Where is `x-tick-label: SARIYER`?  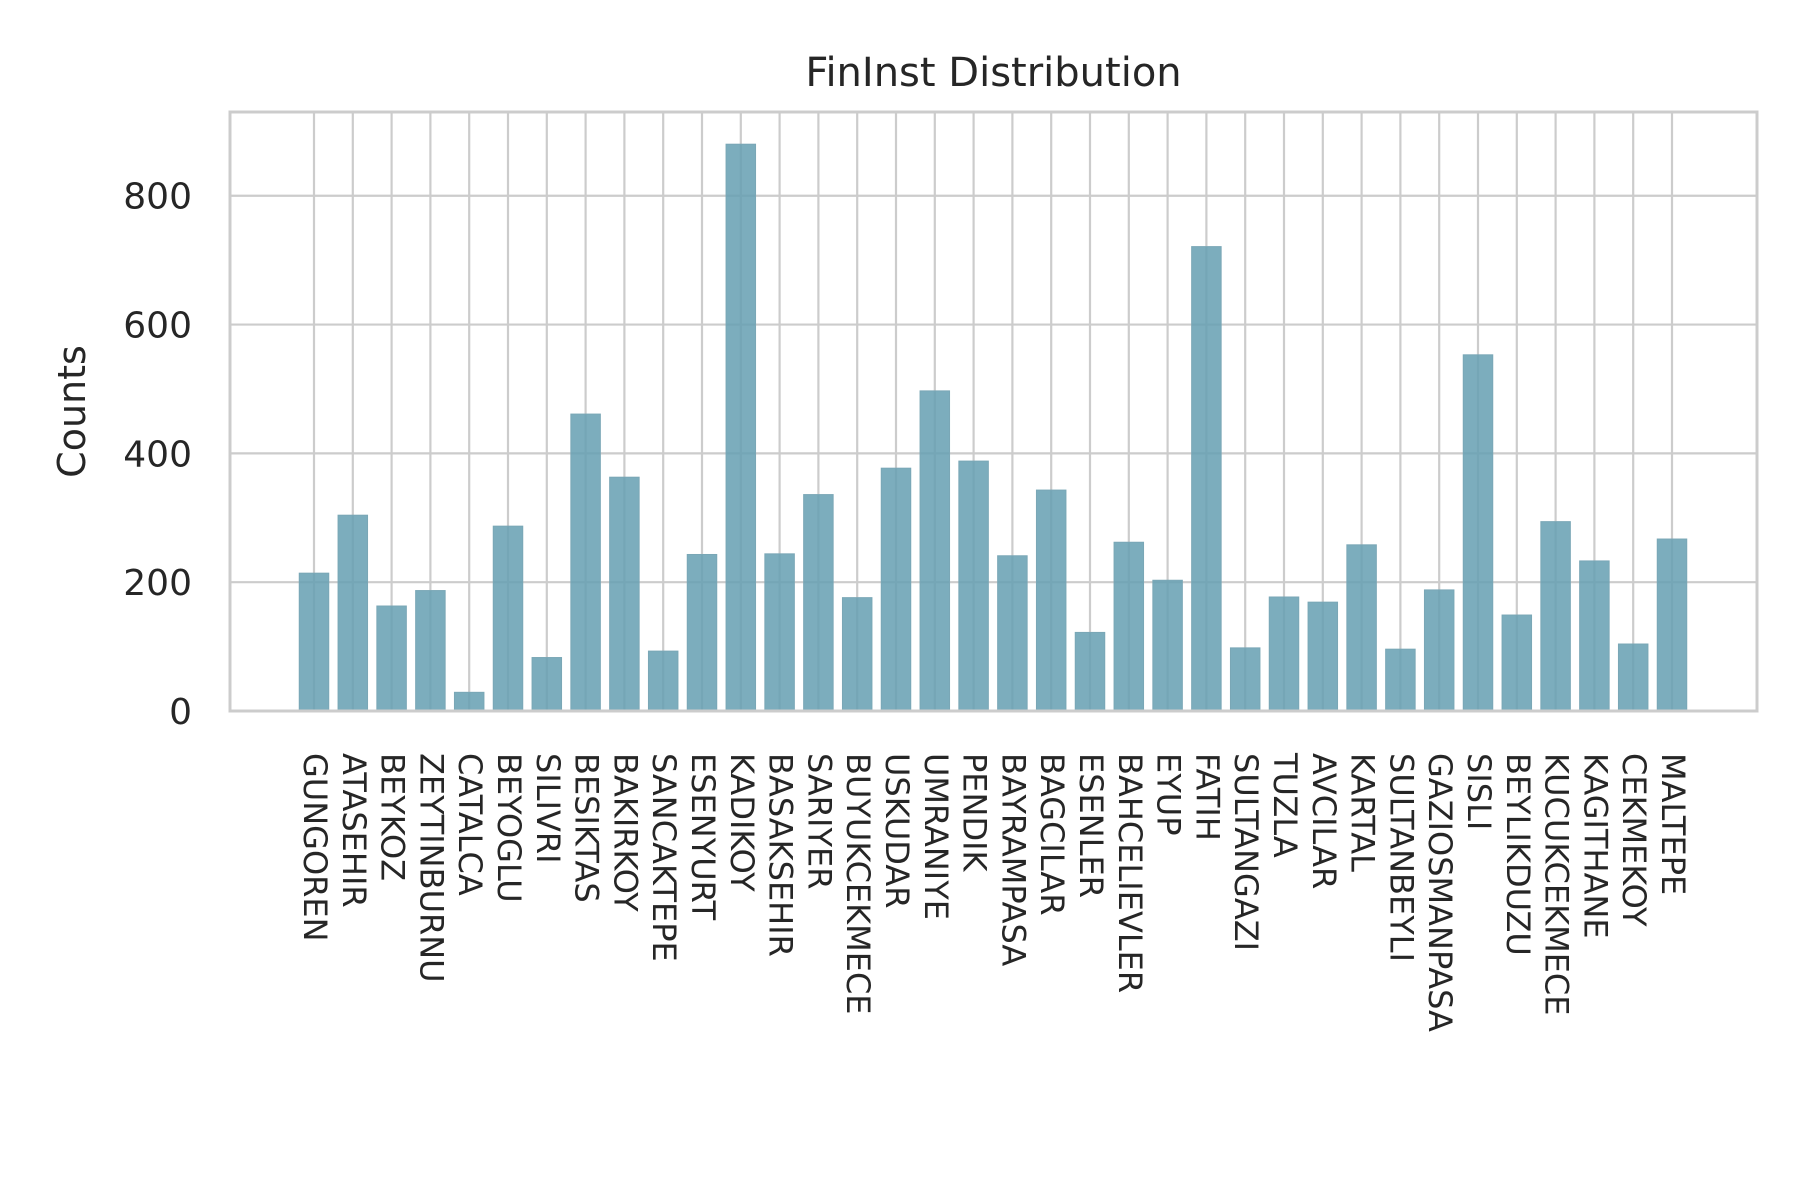
x-tick-label: SARIYER is located at coordinates (819, 821).